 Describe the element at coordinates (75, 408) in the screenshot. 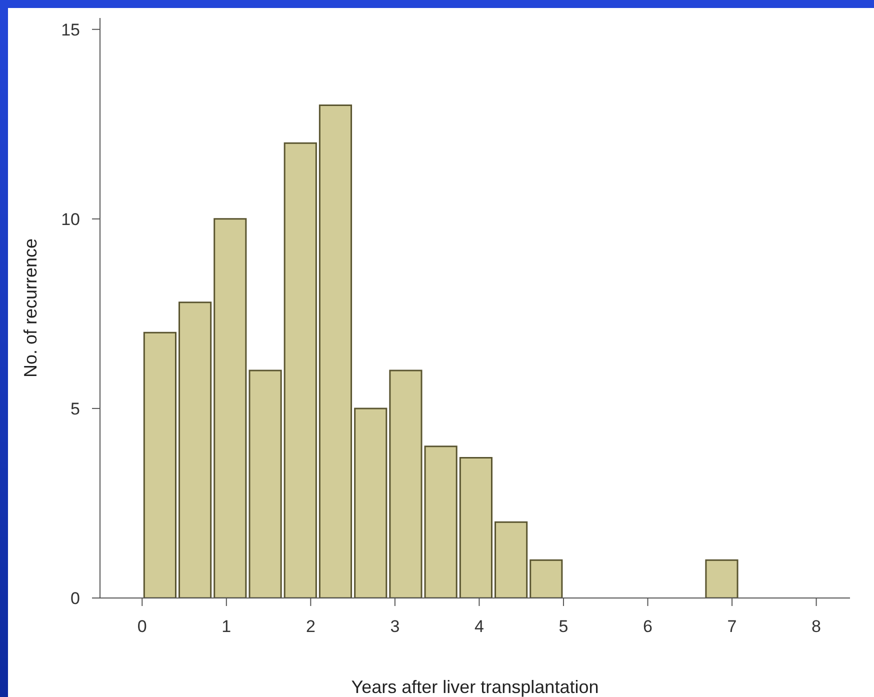

I see `y-tick-label: 5` at that location.